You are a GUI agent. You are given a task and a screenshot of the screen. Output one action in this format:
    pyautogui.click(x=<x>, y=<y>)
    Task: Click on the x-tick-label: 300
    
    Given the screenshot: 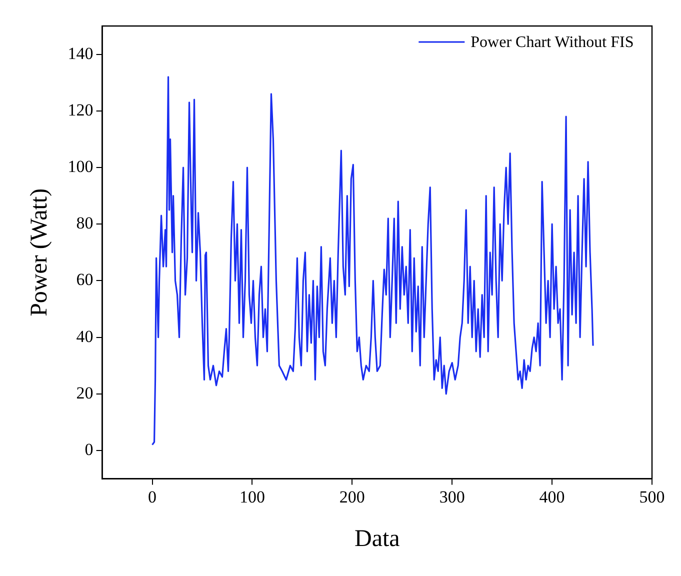 What is the action you would take?
    pyautogui.click(x=452, y=496)
    